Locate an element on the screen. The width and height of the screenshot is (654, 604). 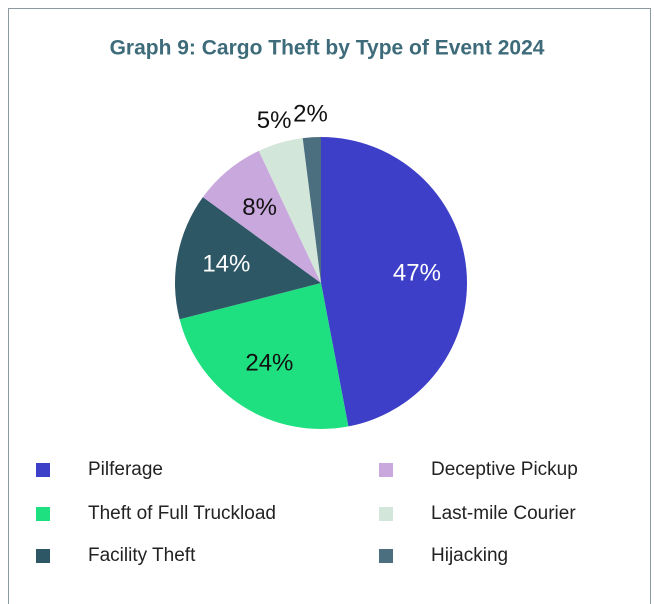
data-label: 24% is located at coordinates (269, 363).